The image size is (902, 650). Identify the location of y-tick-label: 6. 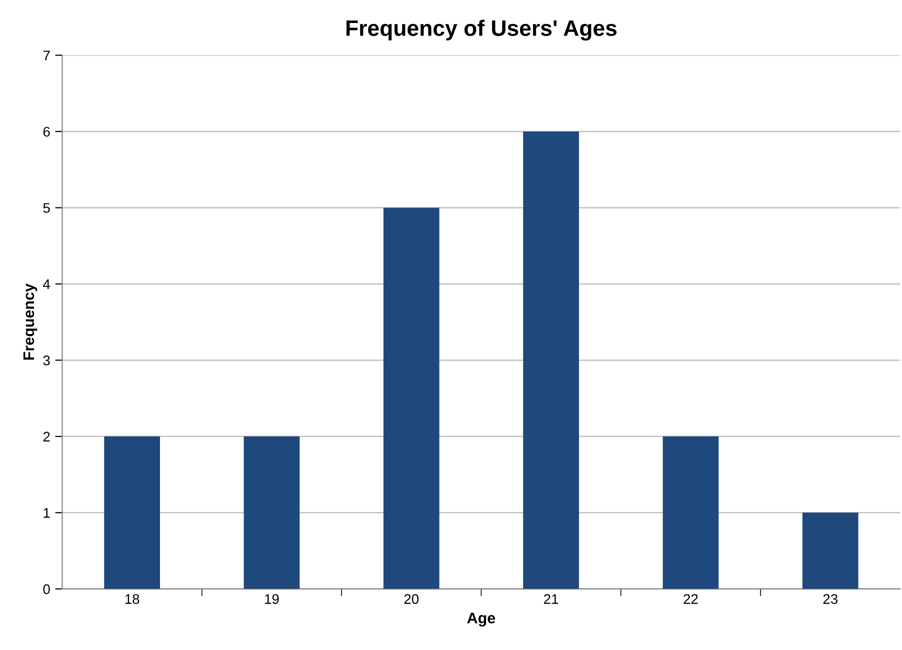
(46, 131).